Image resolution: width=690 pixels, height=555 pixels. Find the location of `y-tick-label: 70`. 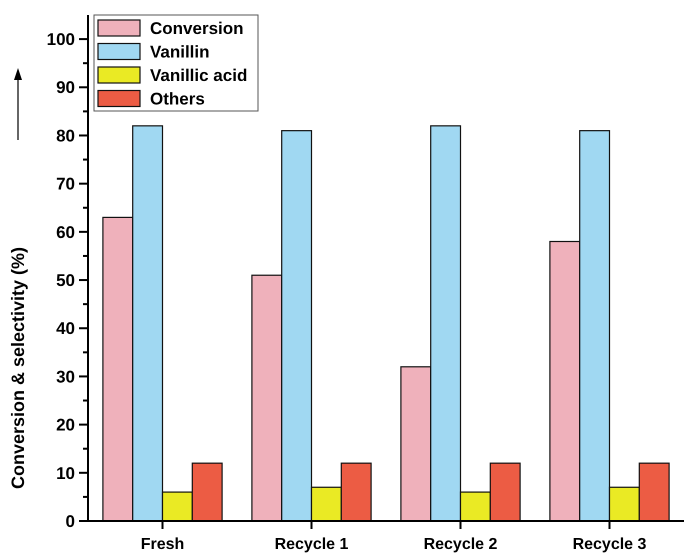

y-tick-label: 70 is located at coordinates (65, 184).